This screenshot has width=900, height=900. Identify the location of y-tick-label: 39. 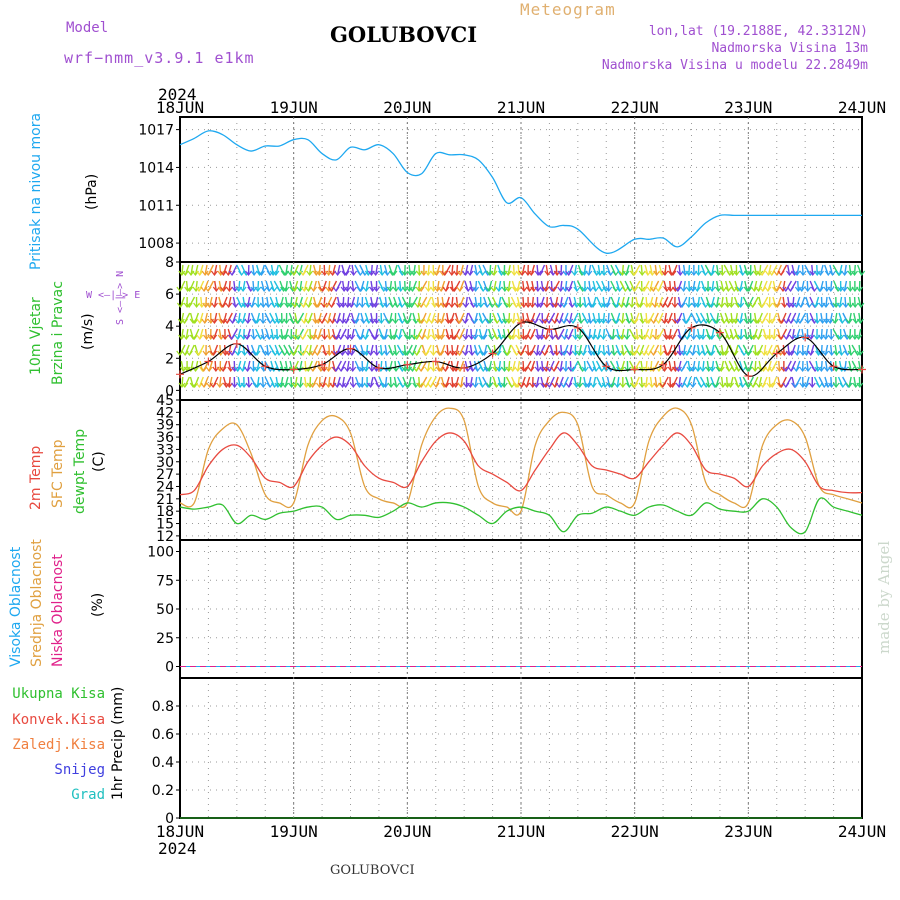
(165, 426).